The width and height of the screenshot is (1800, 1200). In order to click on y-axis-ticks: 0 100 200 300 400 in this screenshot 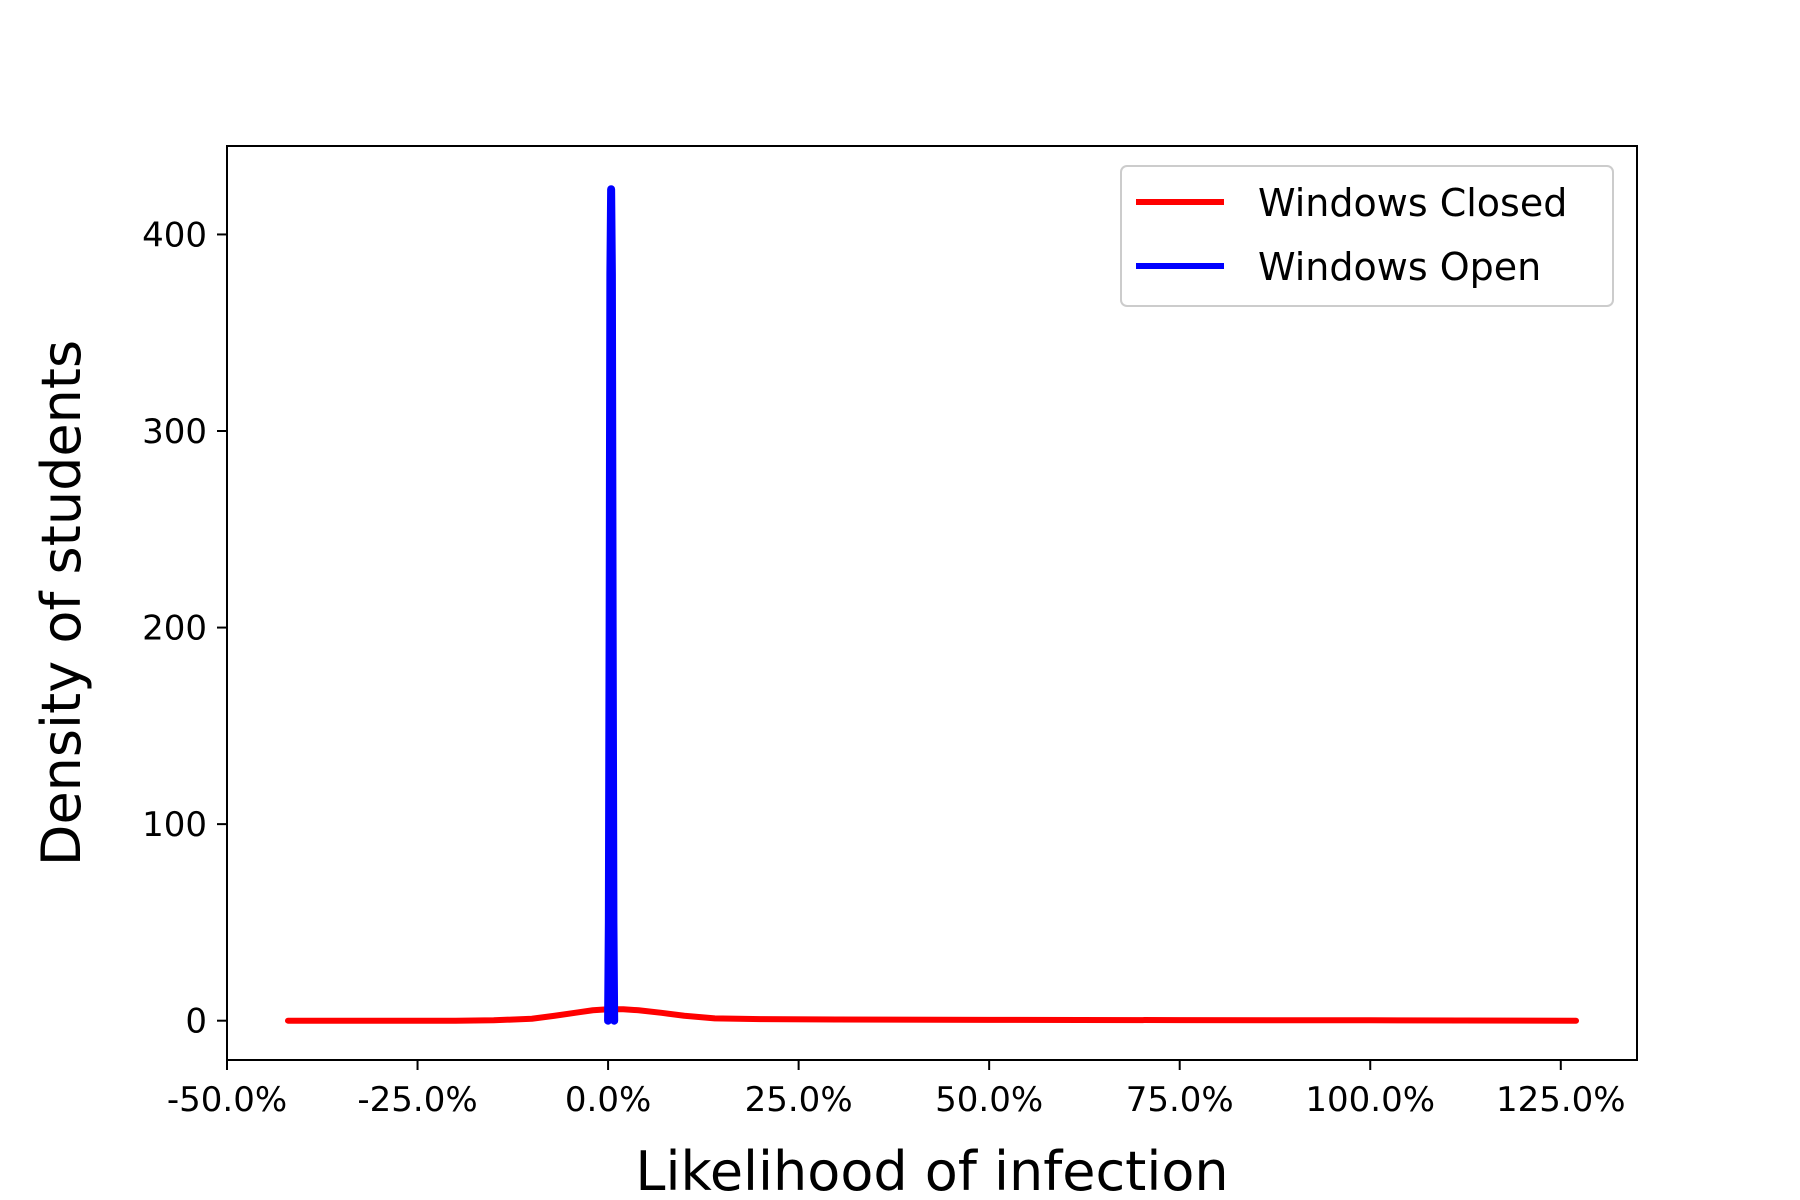, I will do `click(184, 628)`.